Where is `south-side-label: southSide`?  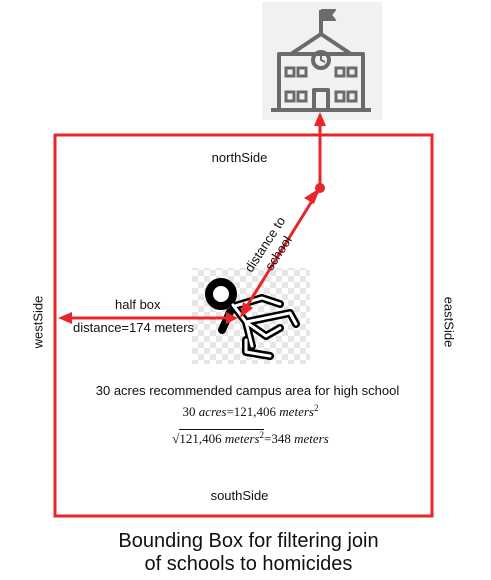 south-side-label: southSide is located at coordinates (239, 495).